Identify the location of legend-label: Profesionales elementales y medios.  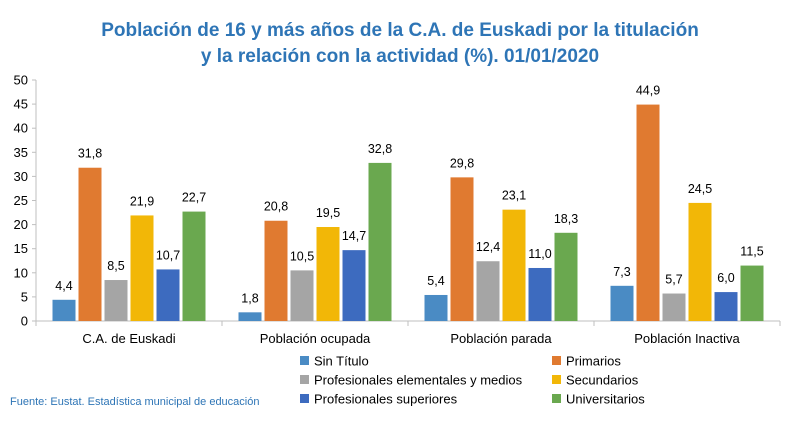
(418, 380).